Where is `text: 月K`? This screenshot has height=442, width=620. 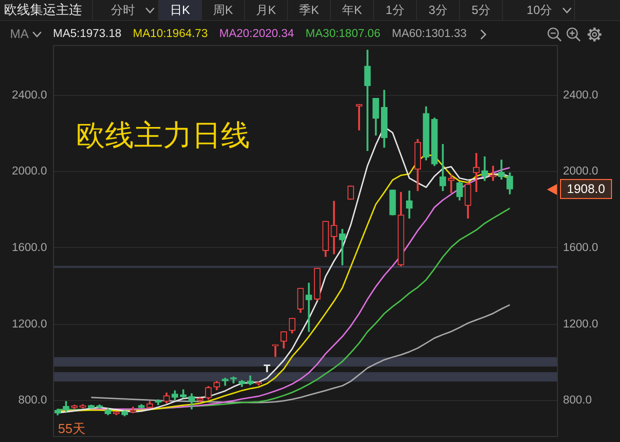
text: 月K is located at coordinates (265, 10).